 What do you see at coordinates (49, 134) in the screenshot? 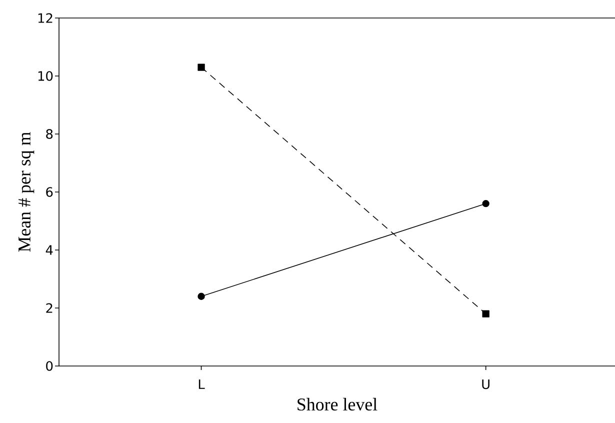
I see `y-tick-label: 8` at bounding box center [49, 134].